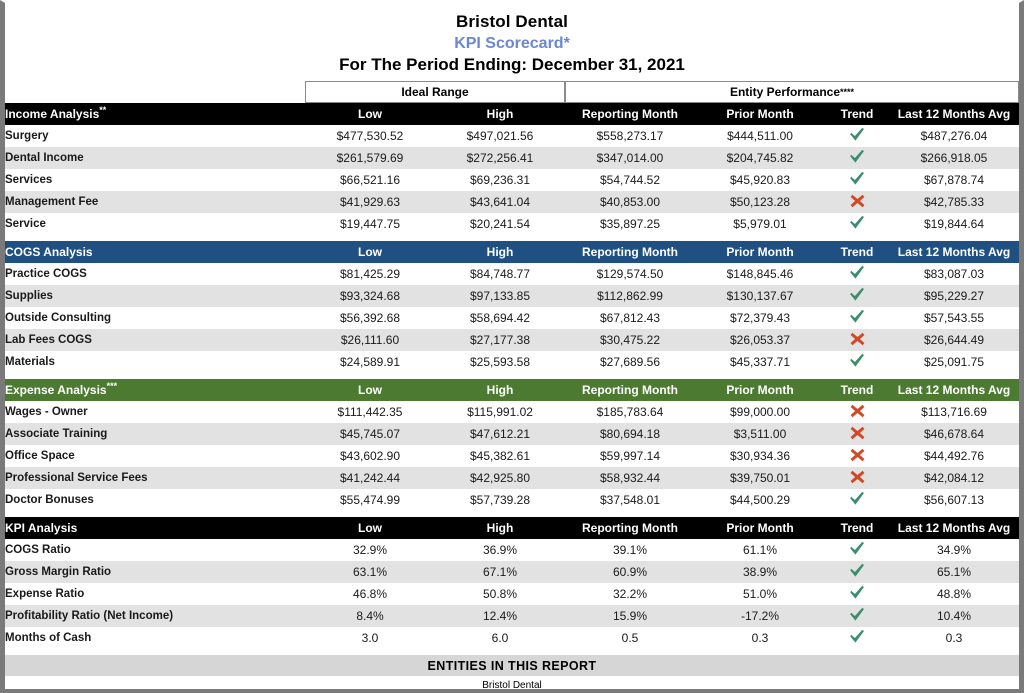 The height and width of the screenshot is (693, 1024). What do you see at coordinates (954, 362) in the screenshot?
I see `cell-last-12-avg: $25,091.75` at bounding box center [954, 362].